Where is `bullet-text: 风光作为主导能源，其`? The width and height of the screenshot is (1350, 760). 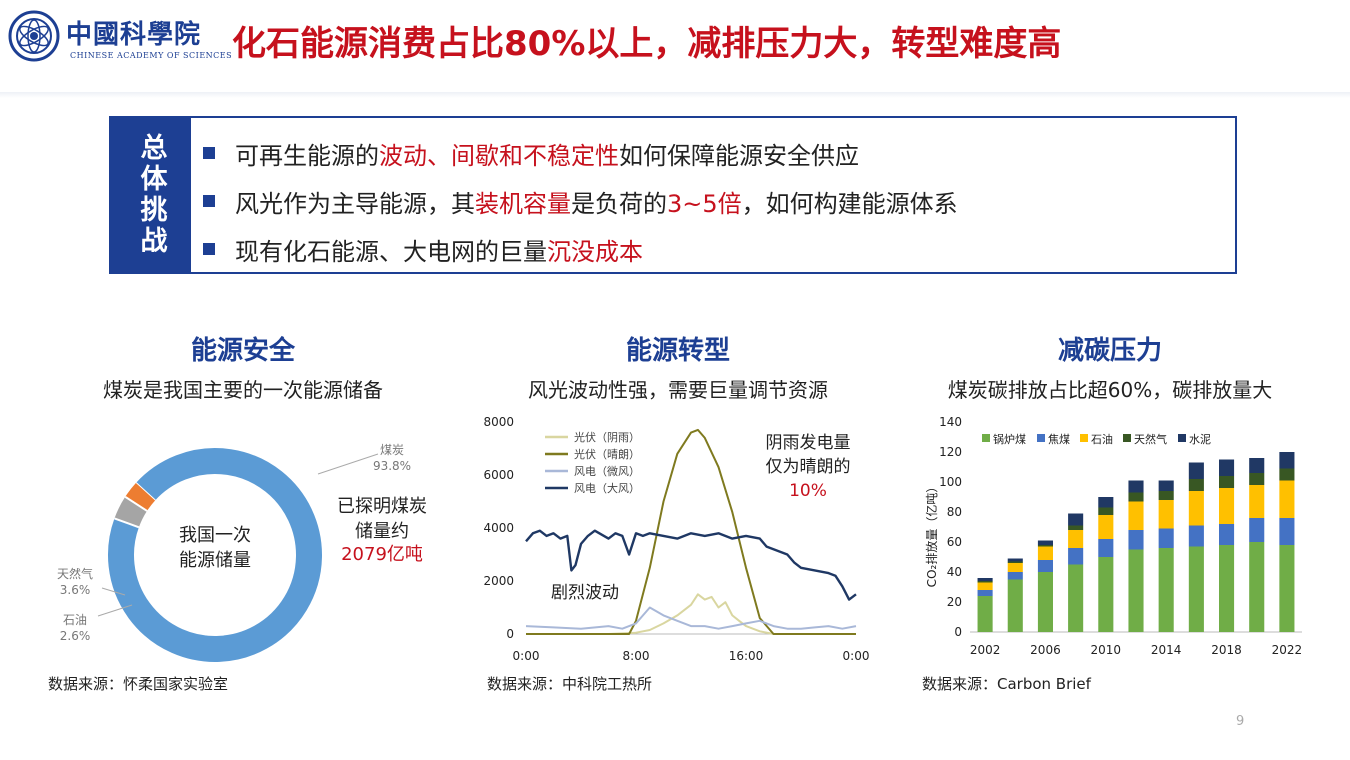 bullet-text: 风光作为主导能源，其 is located at coordinates (355, 203).